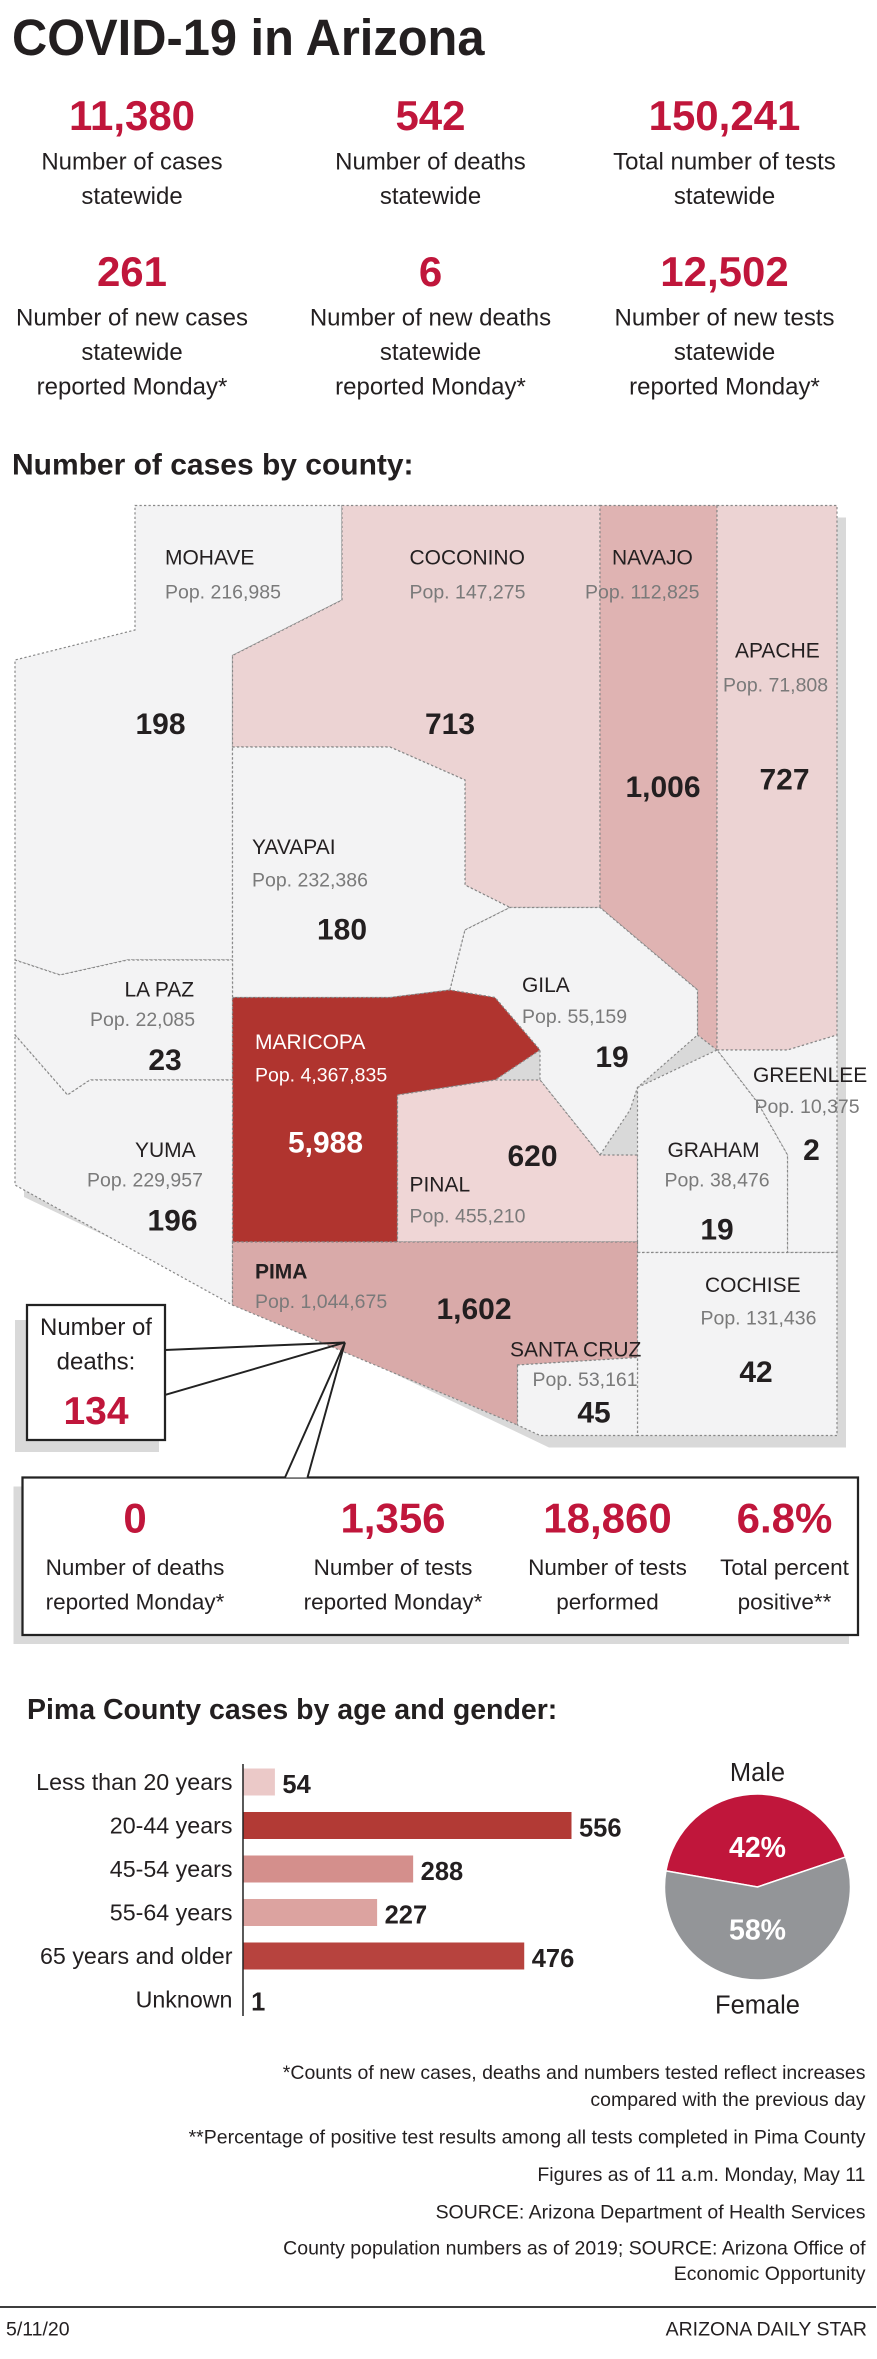 The width and height of the screenshot is (877, 2359). I want to click on bar-value-label: 288, so click(442, 1872).